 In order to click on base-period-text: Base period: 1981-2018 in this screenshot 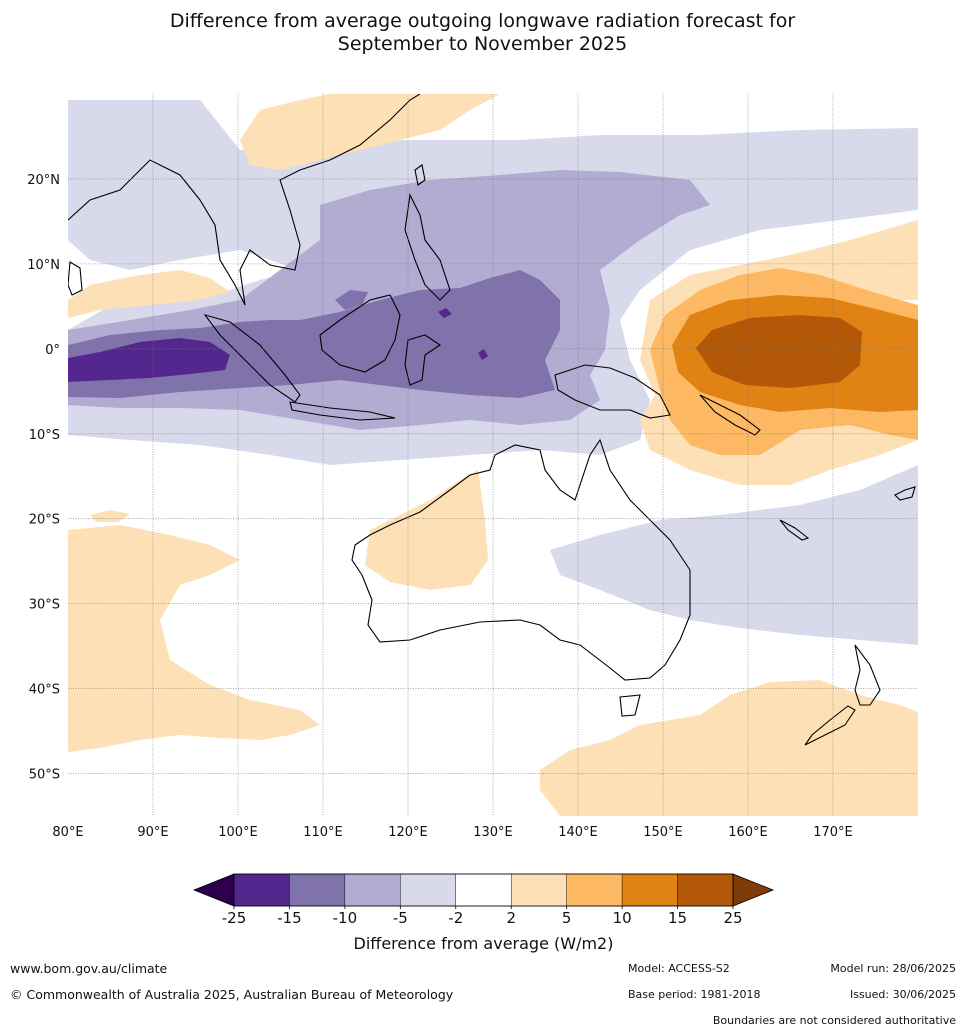, I will do `click(694, 994)`.